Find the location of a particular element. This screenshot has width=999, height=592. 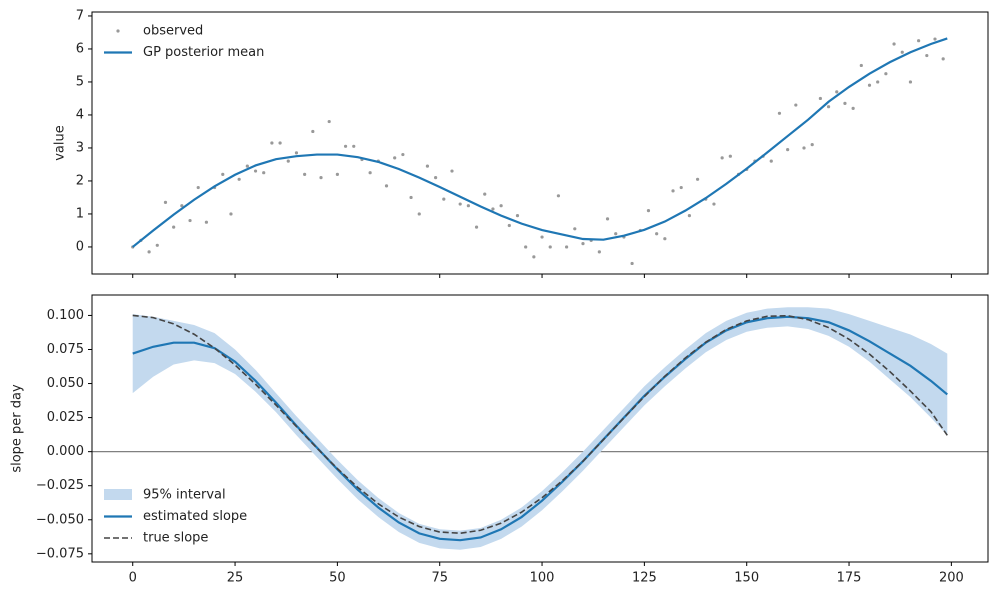

y-tick-label: 0.000 is located at coordinates (65, 451).